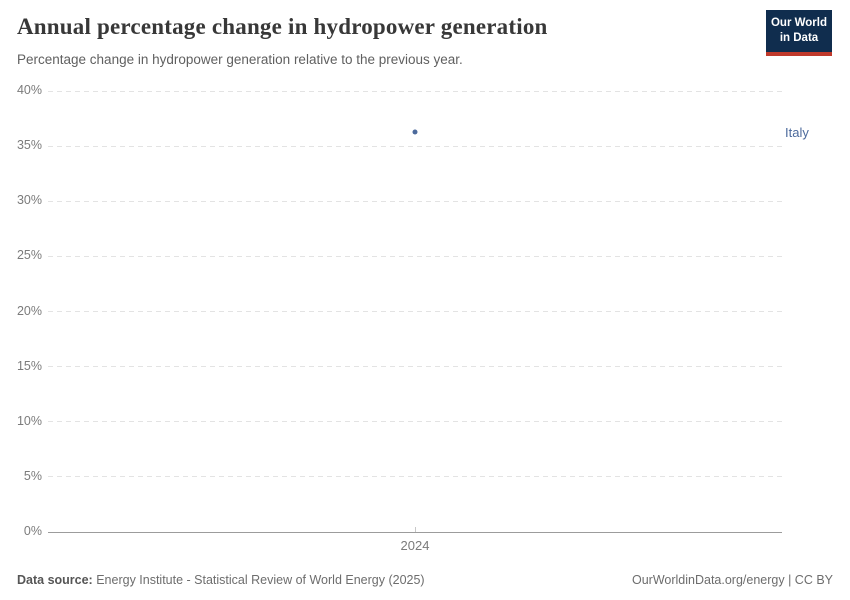 This screenshot has height=600, width=850. I want to click on y-tick-label: 10%, so click(29, 420).